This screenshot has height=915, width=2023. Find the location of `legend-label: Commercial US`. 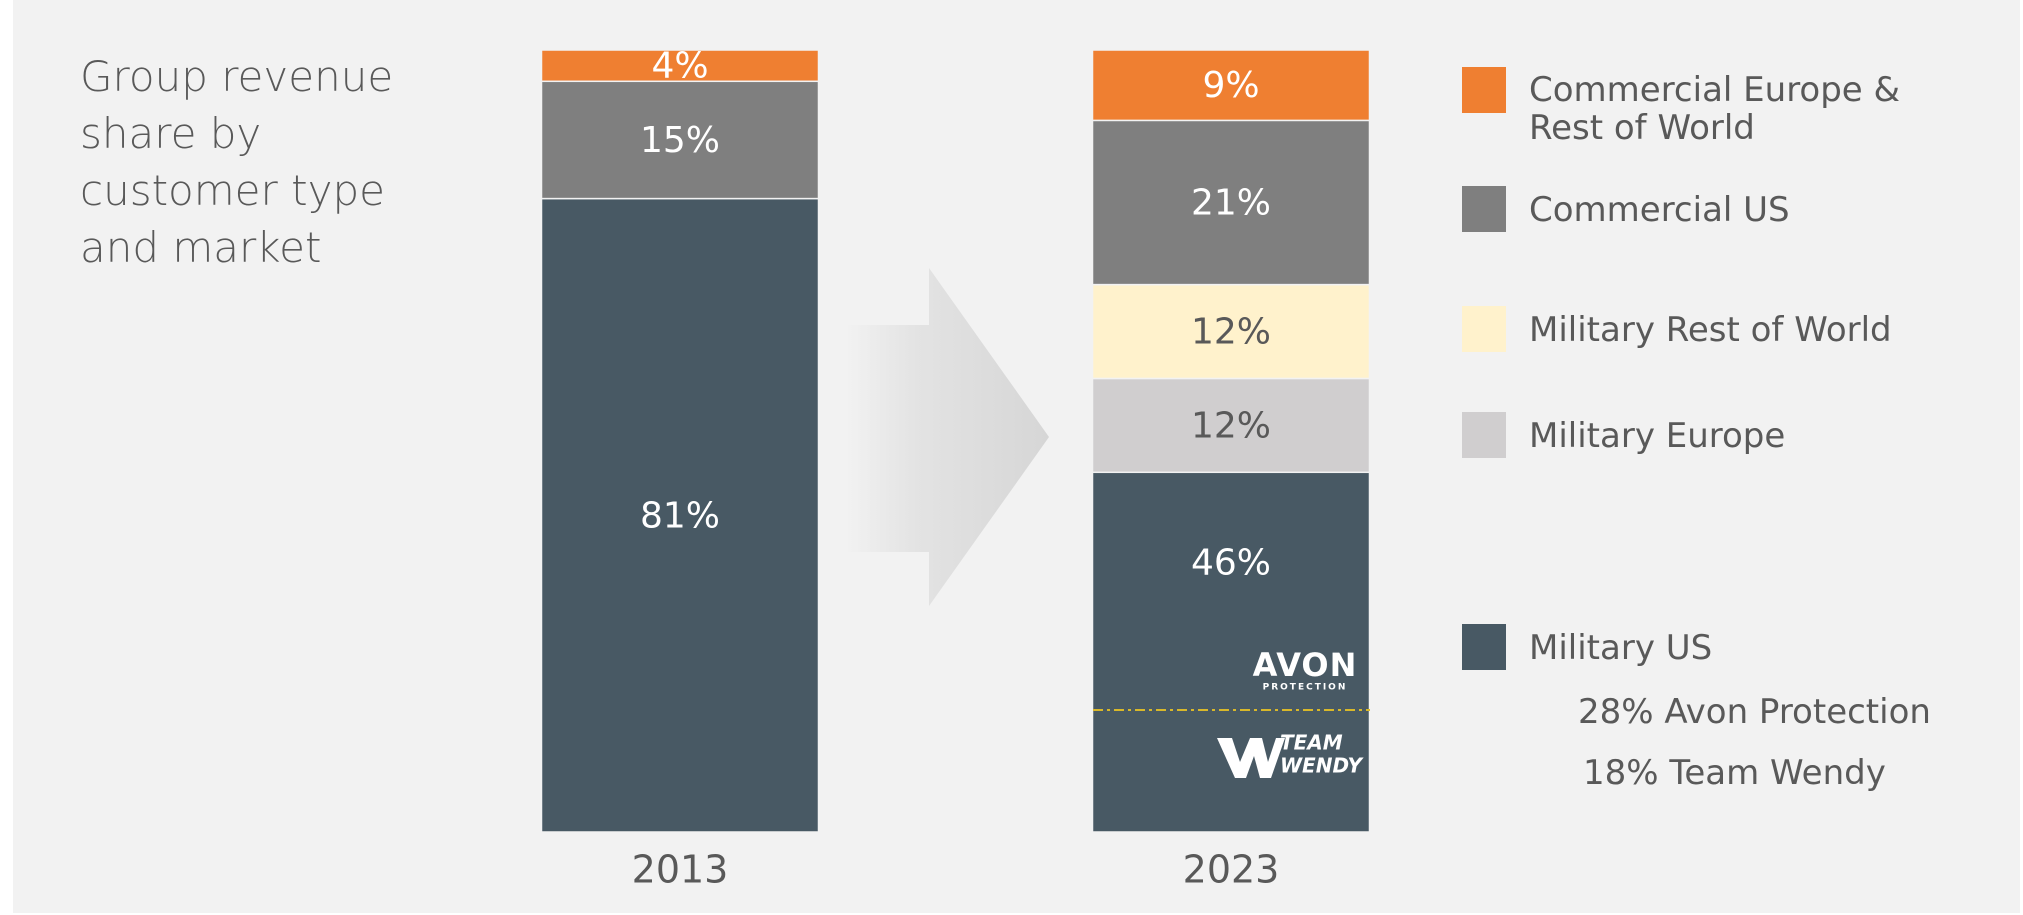

legend-label: Commercial US is located at coordinates (1659, 210).